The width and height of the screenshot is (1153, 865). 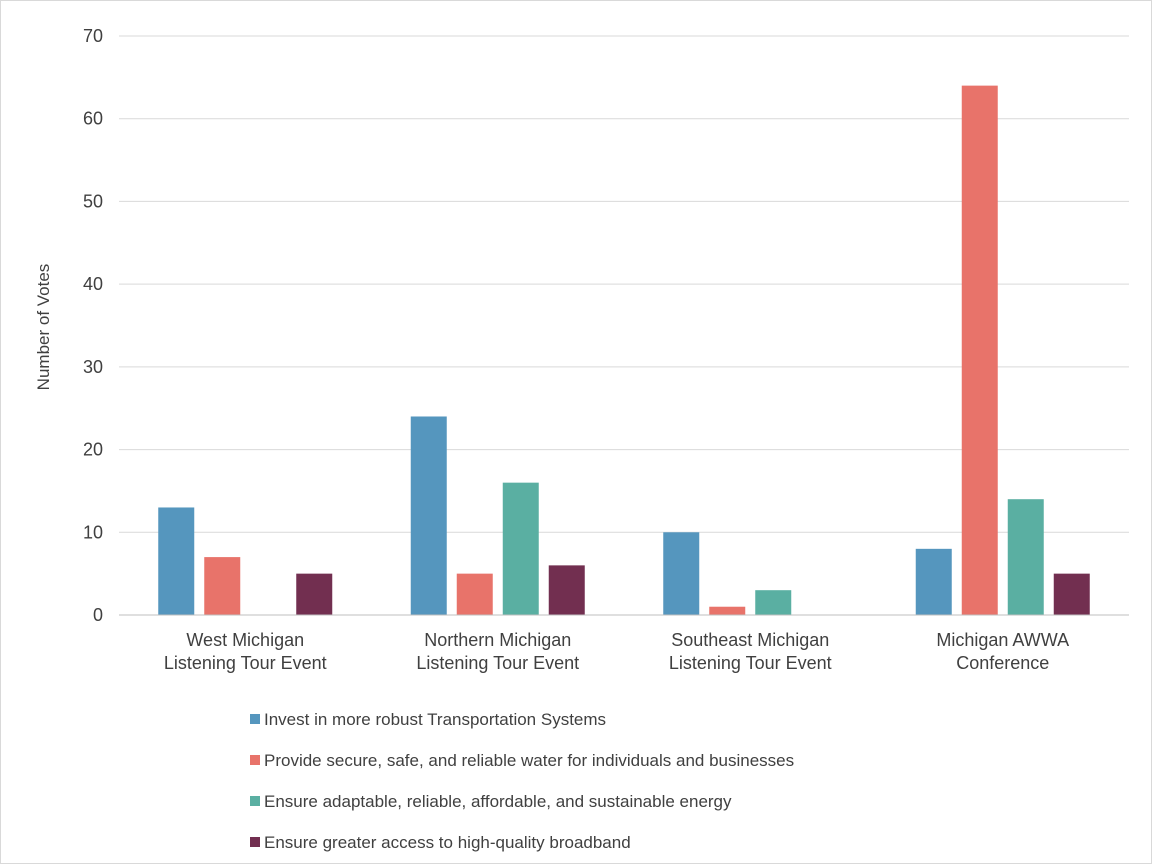 I want to click on x-category-label: West Michigan Listening Tour Event, so click(x=245, y=651).